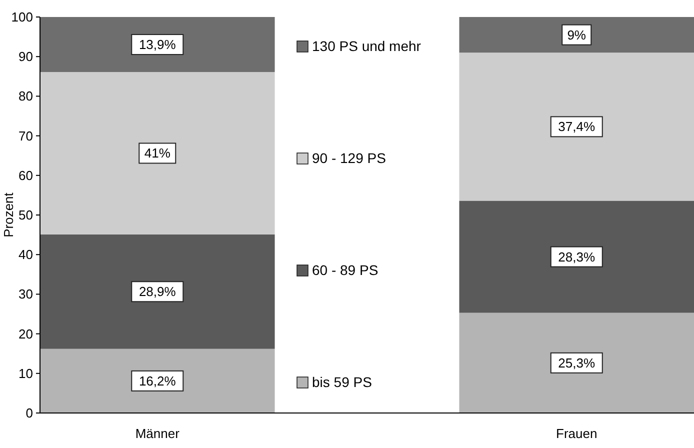  What do you see at coordinates (25, 373) in the screenshot?
I see `y-tick-label: 10` at bounding box center [25, 373].